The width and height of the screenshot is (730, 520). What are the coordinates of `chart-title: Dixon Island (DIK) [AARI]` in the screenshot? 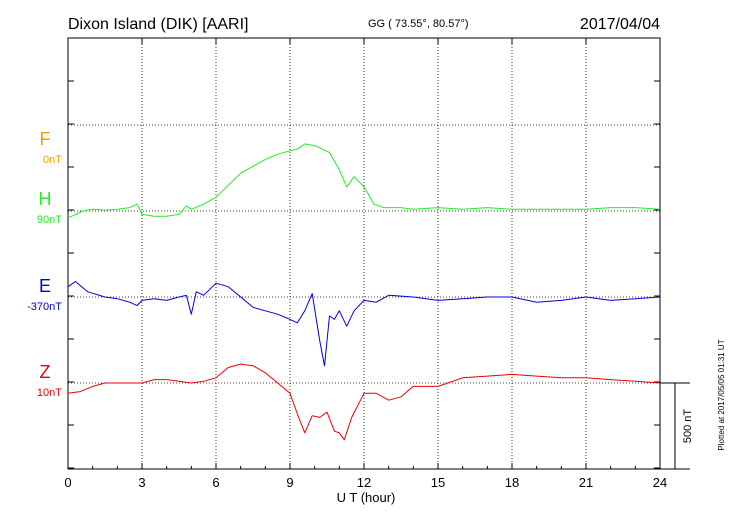 It's located at (158, 24).